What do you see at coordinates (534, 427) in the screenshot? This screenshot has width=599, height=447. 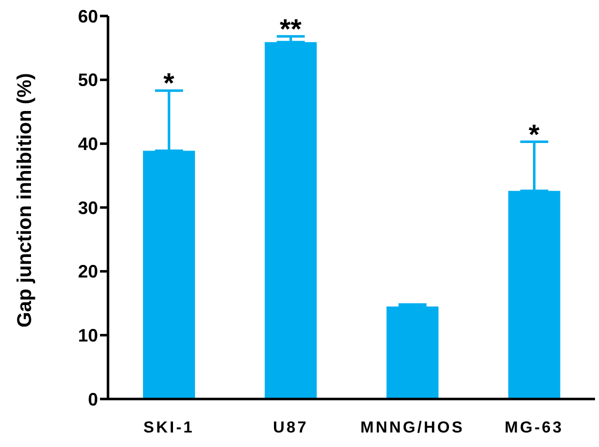 I see `x-tick-label: MG-63` at bounding box center [534, 427].